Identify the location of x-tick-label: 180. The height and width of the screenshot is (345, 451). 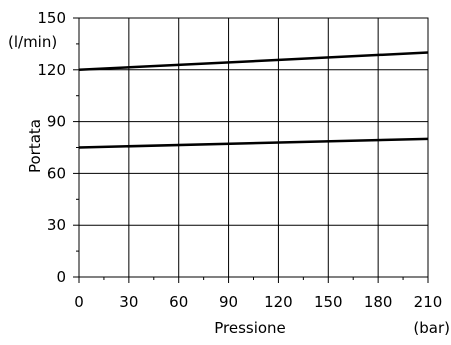
(378, 302).